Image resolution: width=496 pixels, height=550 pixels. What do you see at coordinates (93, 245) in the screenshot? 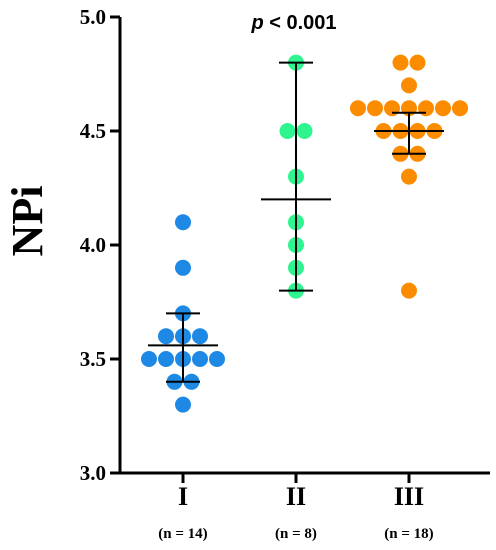
I see `y-tick-label: 4.0` at bounding box center [93, 245].